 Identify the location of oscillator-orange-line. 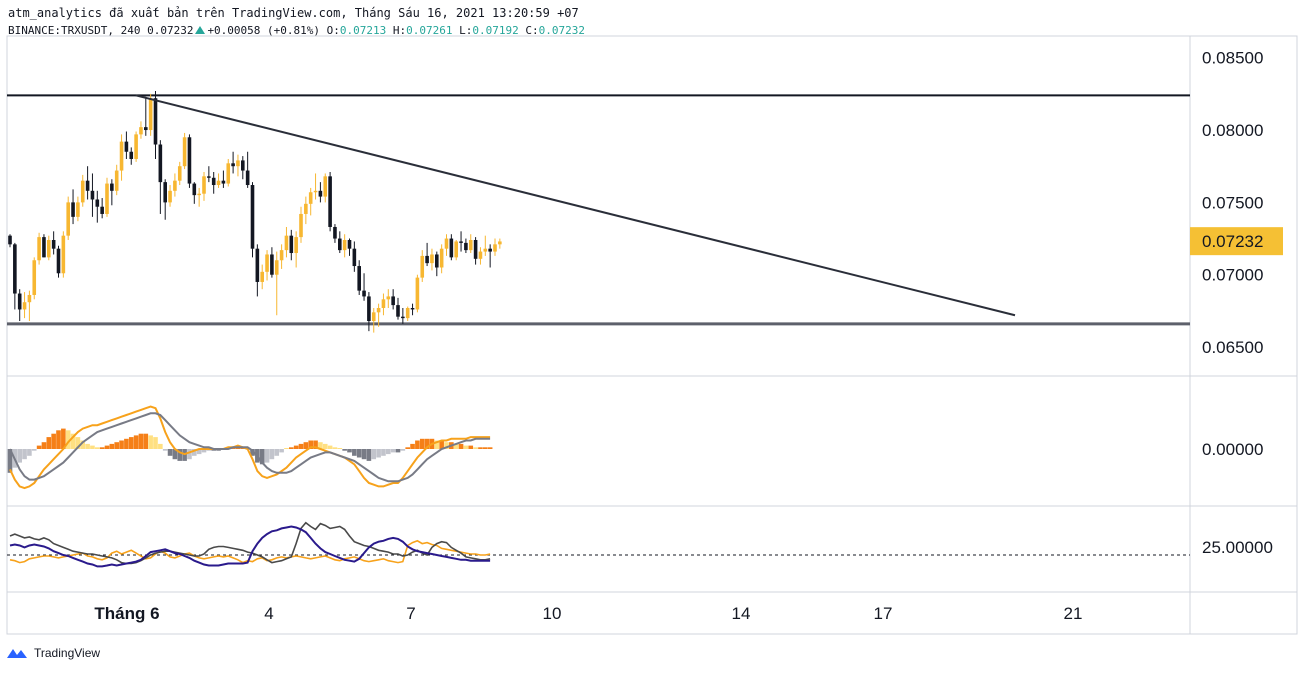
(250, 551).